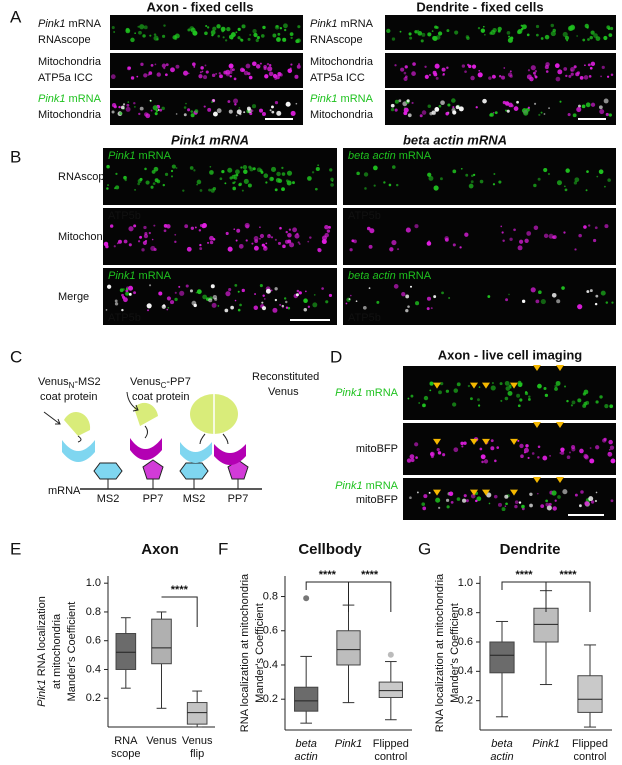  What do you see at coordinates (455, 139) in the screenshot?
I see `panel-header: beta actin mRNA` at bounding box center [455, 139].